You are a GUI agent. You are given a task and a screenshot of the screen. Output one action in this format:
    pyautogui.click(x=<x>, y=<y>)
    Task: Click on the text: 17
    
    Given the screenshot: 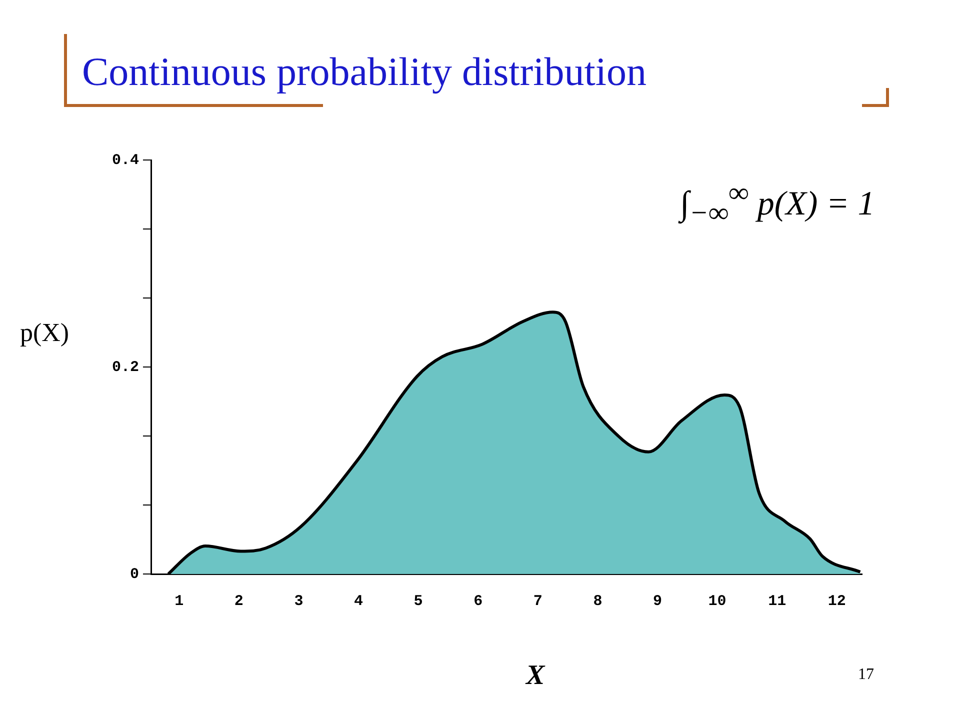 What is the action you would take?
    pyautogui.click(x=866, y=675)
    